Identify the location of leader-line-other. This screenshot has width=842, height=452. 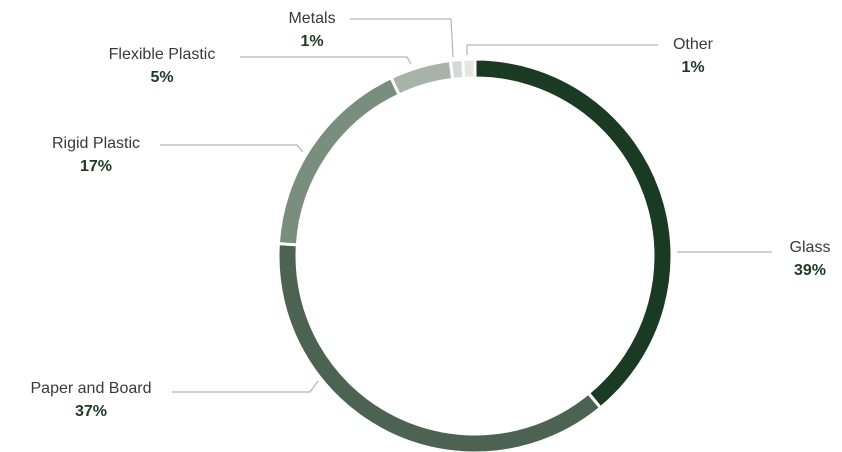
(562, 49).